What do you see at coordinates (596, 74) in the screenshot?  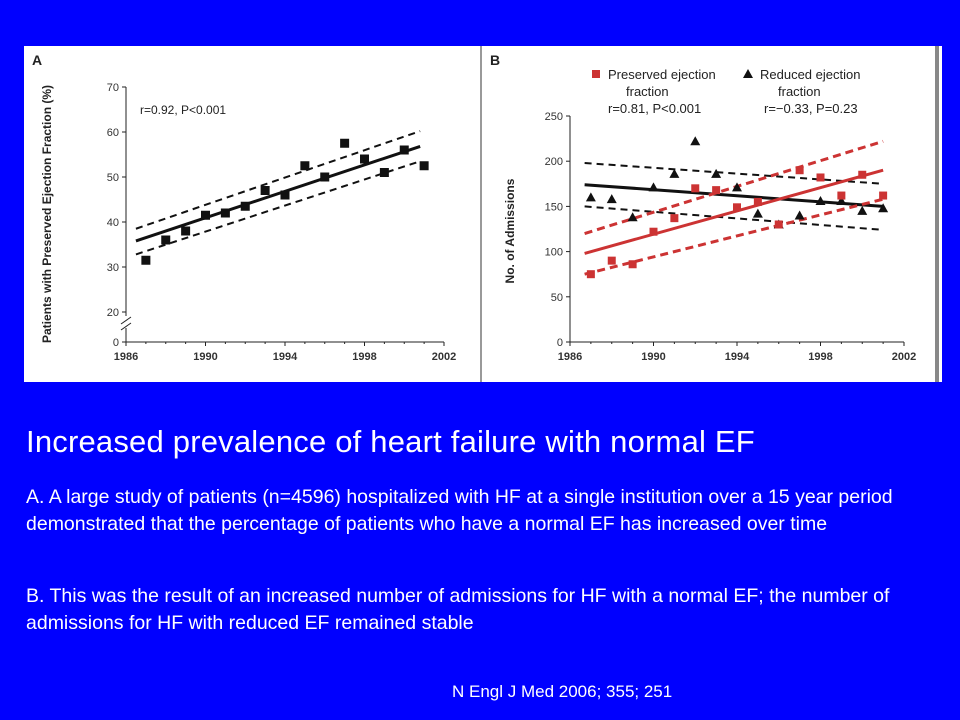 I see `legend-preserved-marker` at bounding box center [596, 74].